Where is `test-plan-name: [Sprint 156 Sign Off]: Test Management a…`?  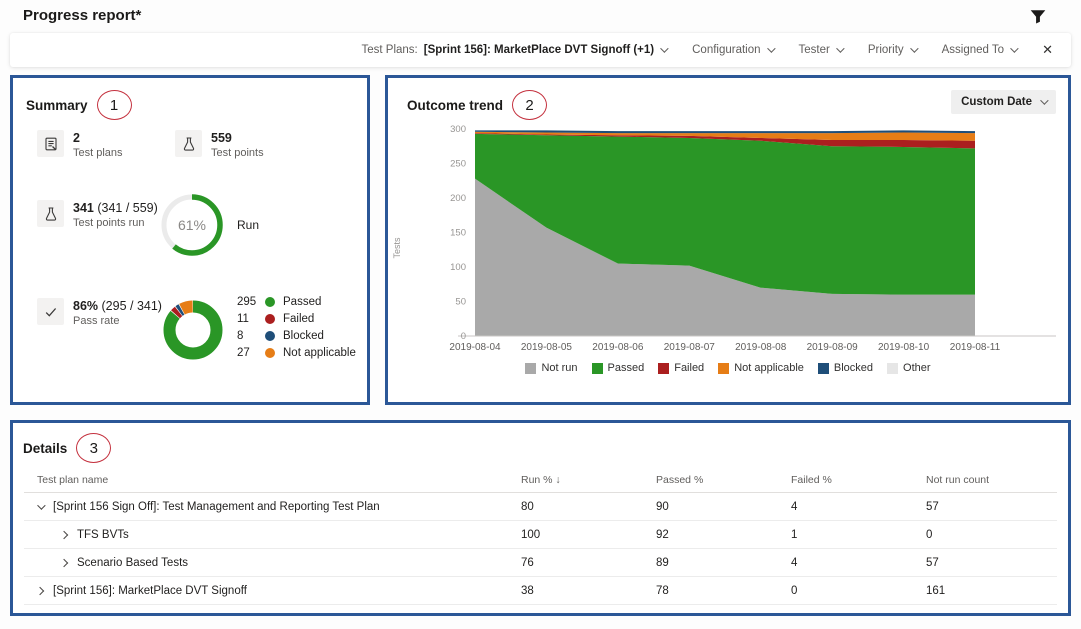 test-plan-name: [Sprint 156 Sign Off]: Test Management a… is located at coordinates (216, 506).